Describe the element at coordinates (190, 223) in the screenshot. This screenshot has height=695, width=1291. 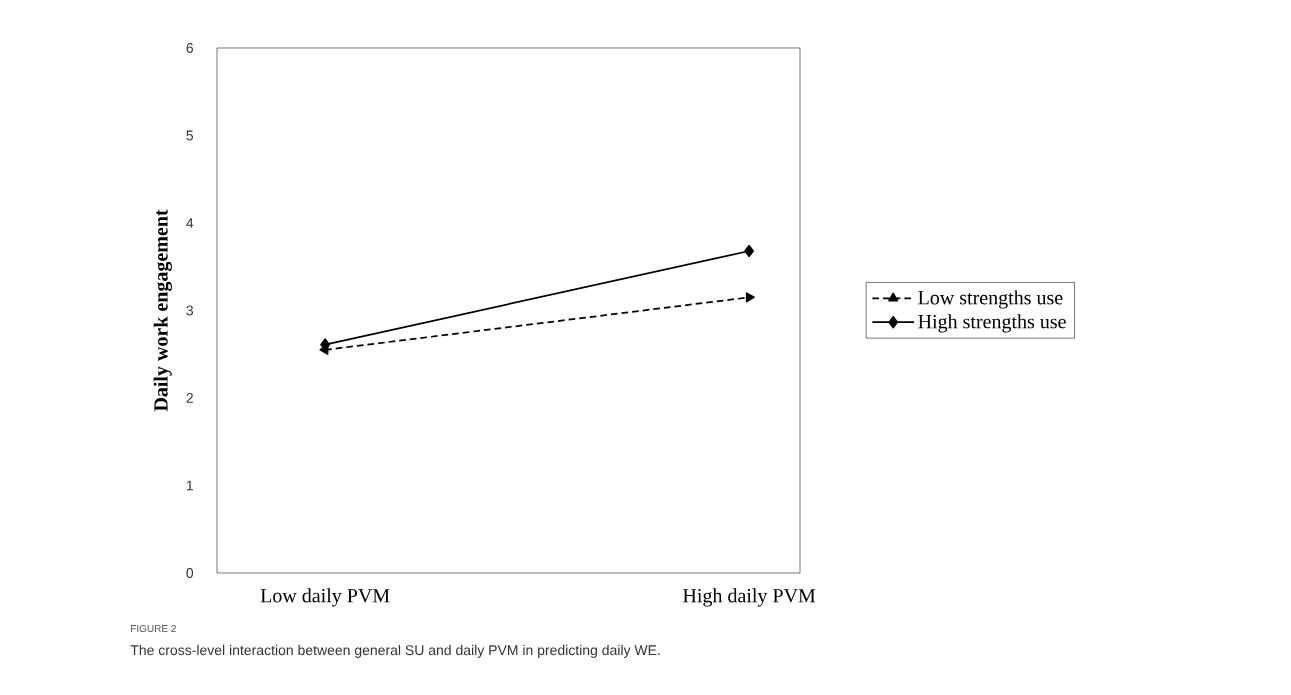
I see `y-tick-label: 4` at that location.